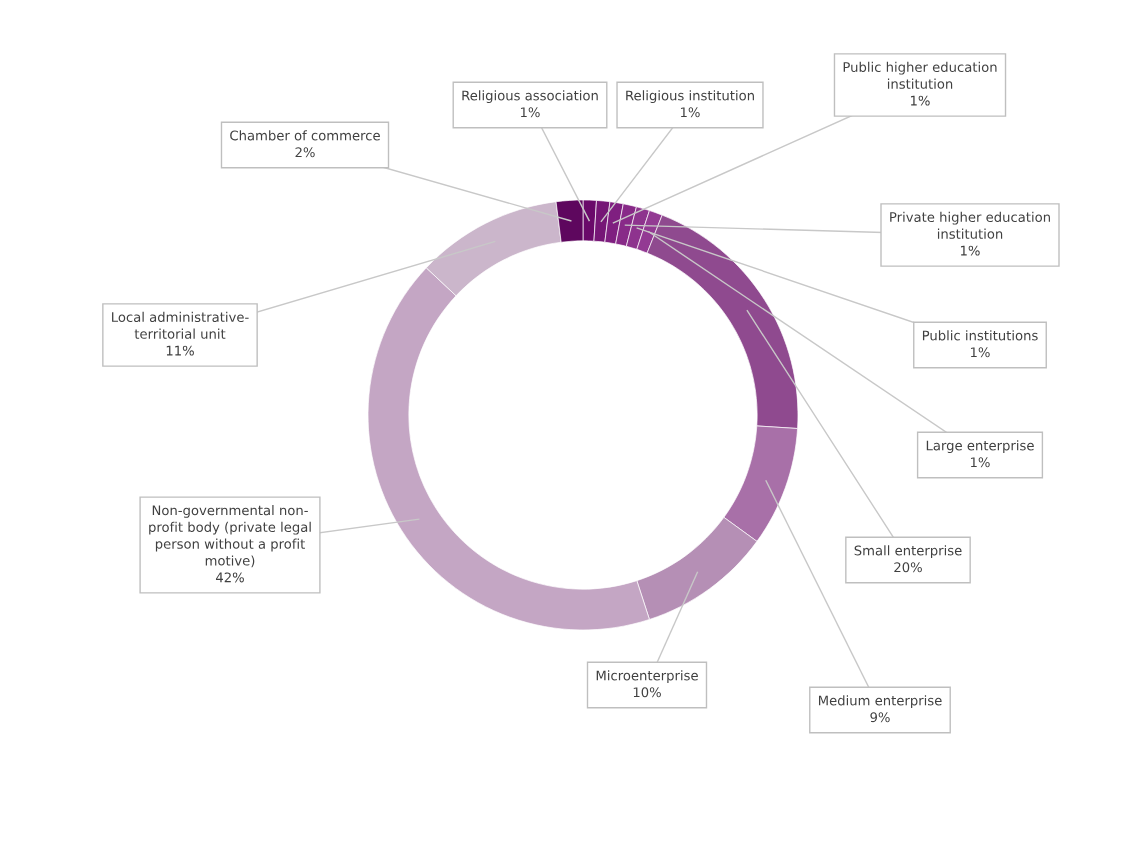 This screenshot has width=1142, height=841. What do you see at coordinates (980, 446) in the screenshot?
I see `slice-label: Large enterprise` at bounding box center [980, 446].